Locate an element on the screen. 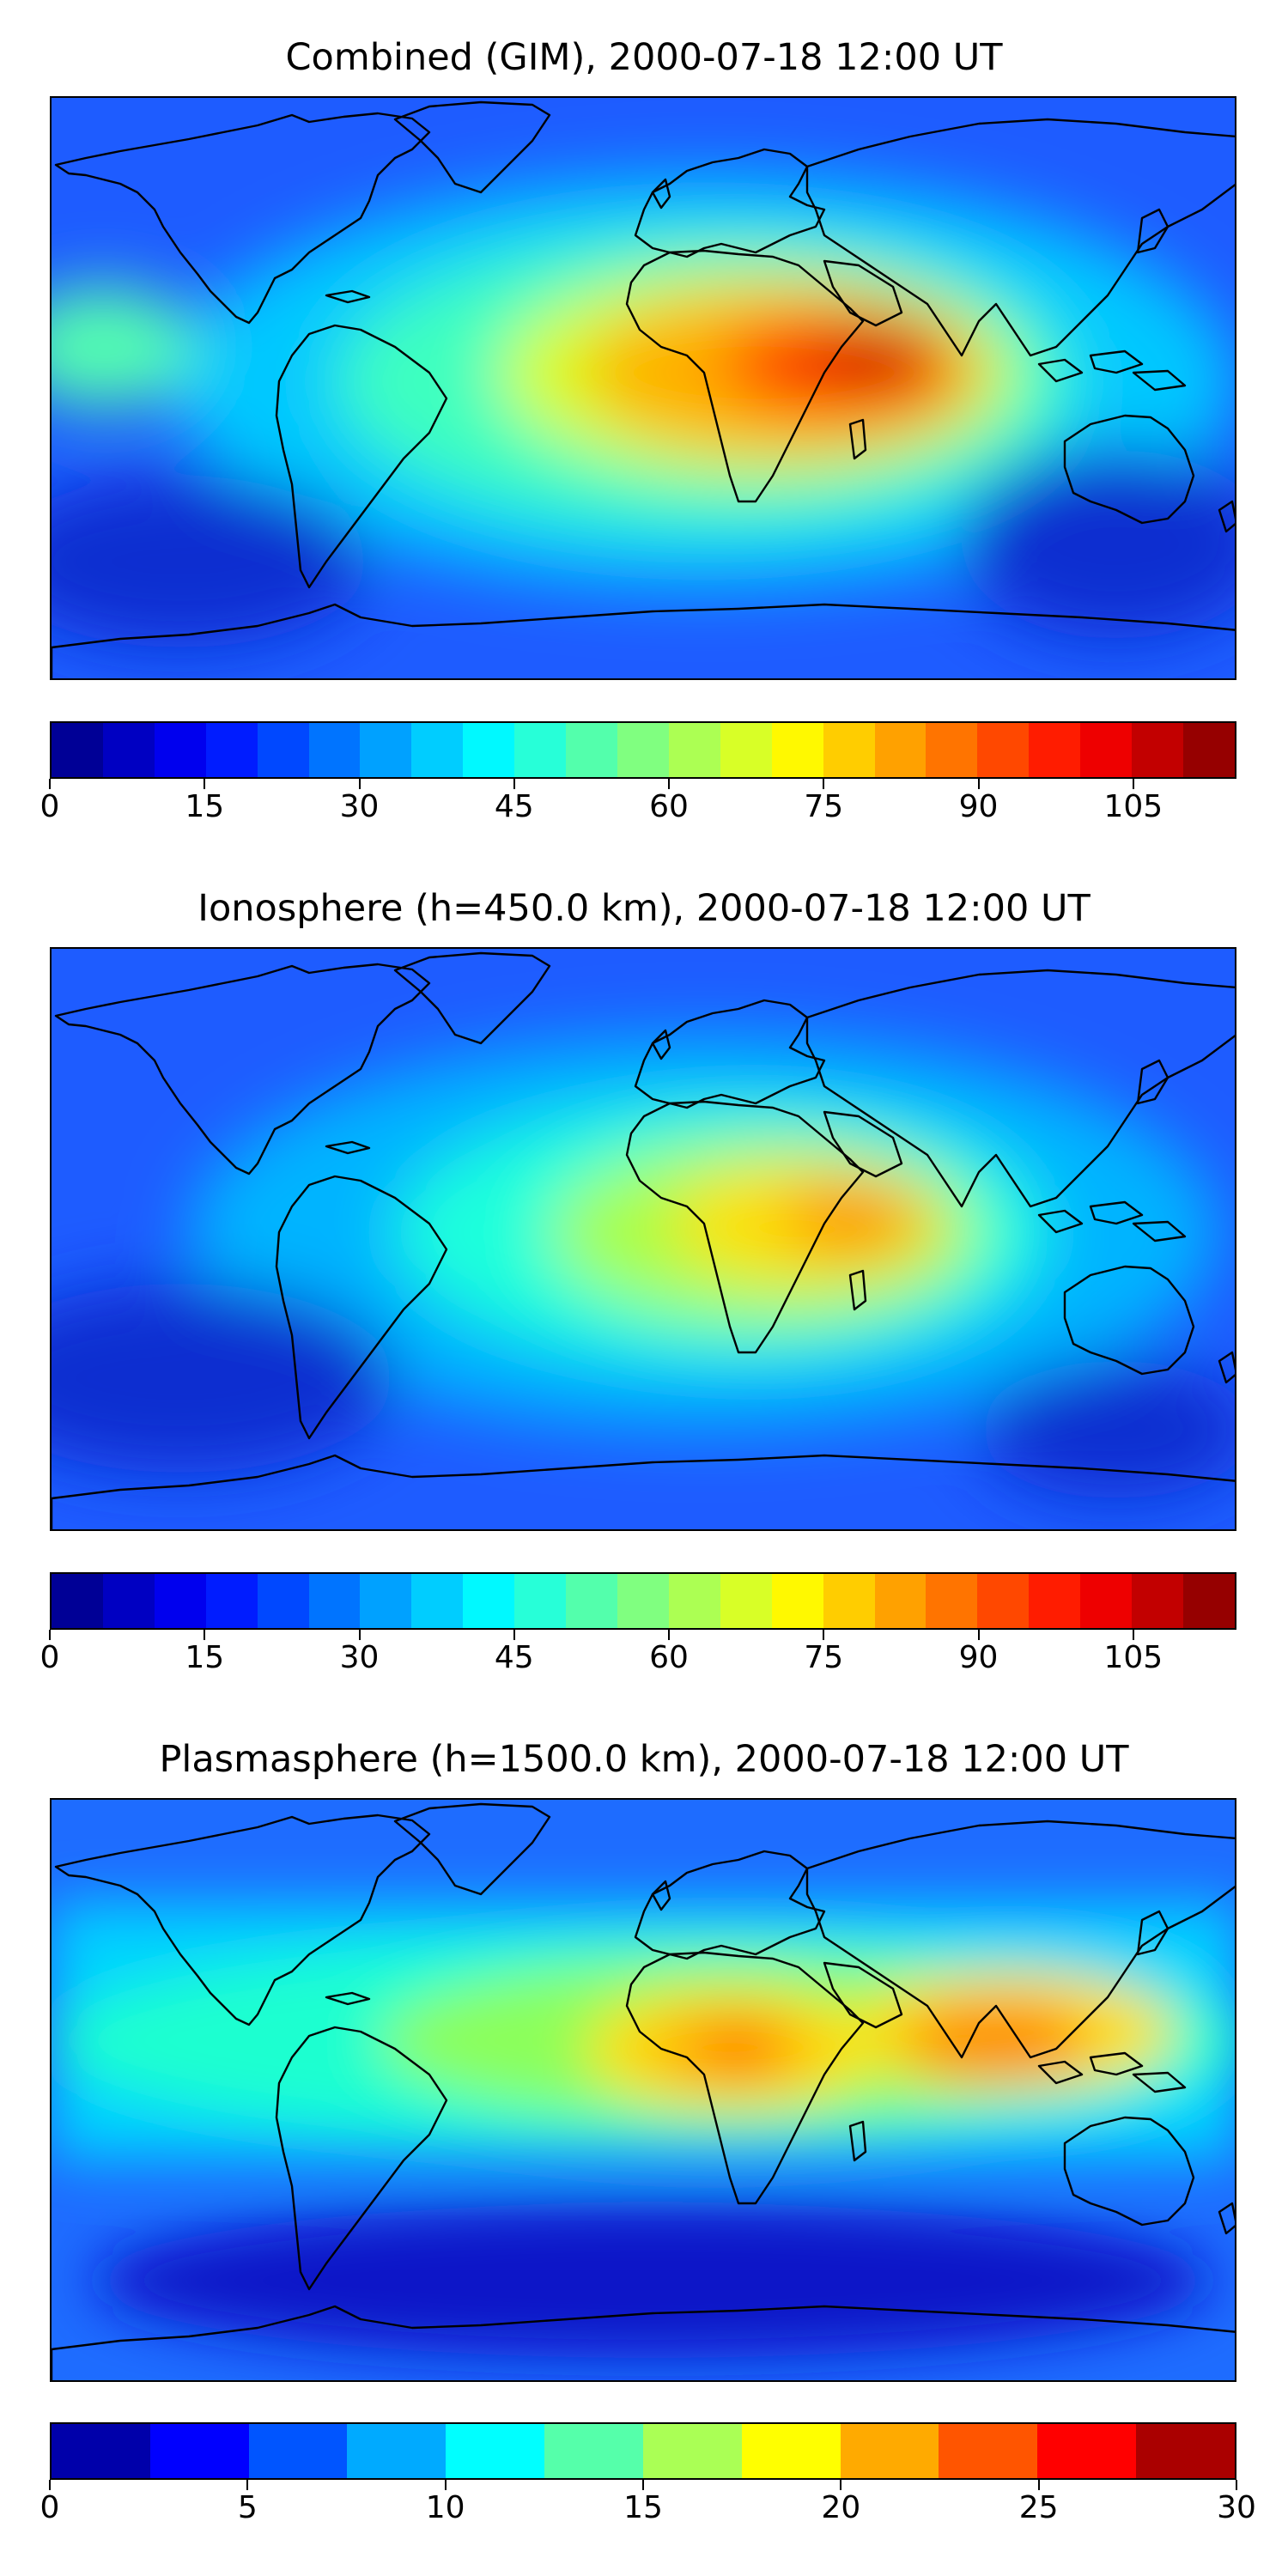 The height and width of the screenshot is (2576, 1288). colorbar-combined is located at coordinates (643, 750).